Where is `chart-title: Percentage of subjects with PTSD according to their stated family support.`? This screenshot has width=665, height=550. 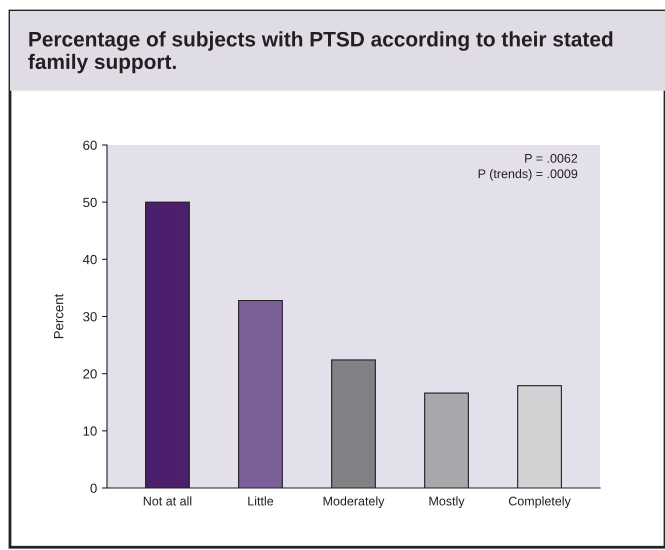 chart-title: Percentage of subjects with PTSD according to their stated family support. is located at coordinates (320, 52).